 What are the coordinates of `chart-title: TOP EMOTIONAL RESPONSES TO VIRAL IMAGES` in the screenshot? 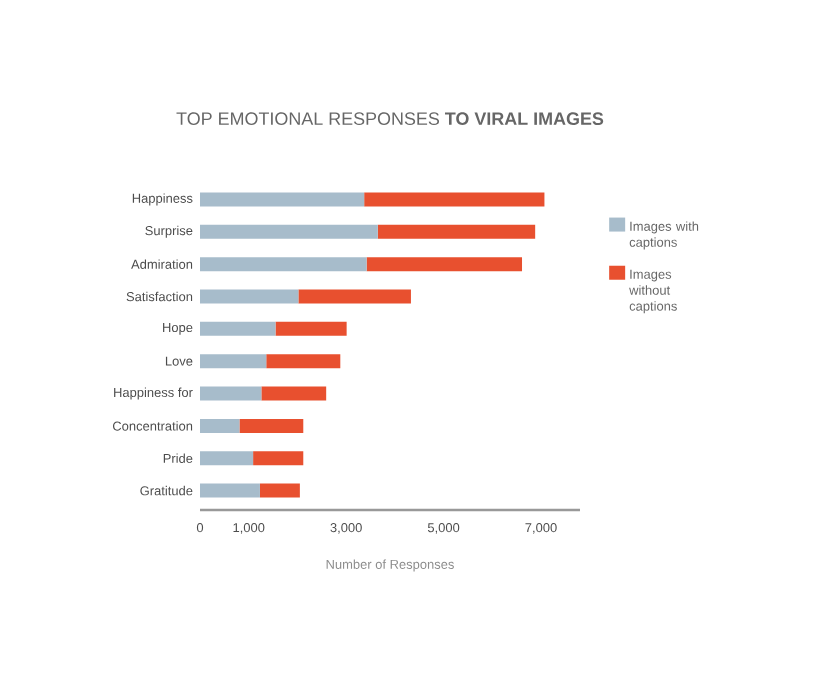 It's located at (390, 119).